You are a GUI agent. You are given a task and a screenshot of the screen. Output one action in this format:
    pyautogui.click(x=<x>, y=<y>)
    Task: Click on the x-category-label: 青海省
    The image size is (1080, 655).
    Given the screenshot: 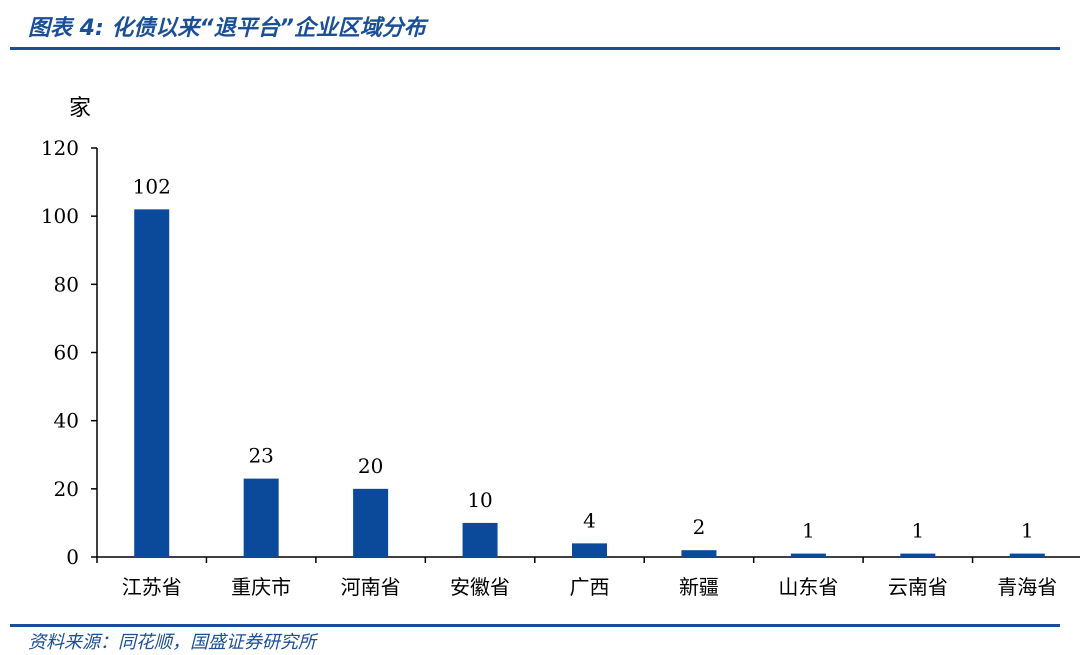 What is the action you would take?
    pyautogui.click(x=1027, y=587)
    